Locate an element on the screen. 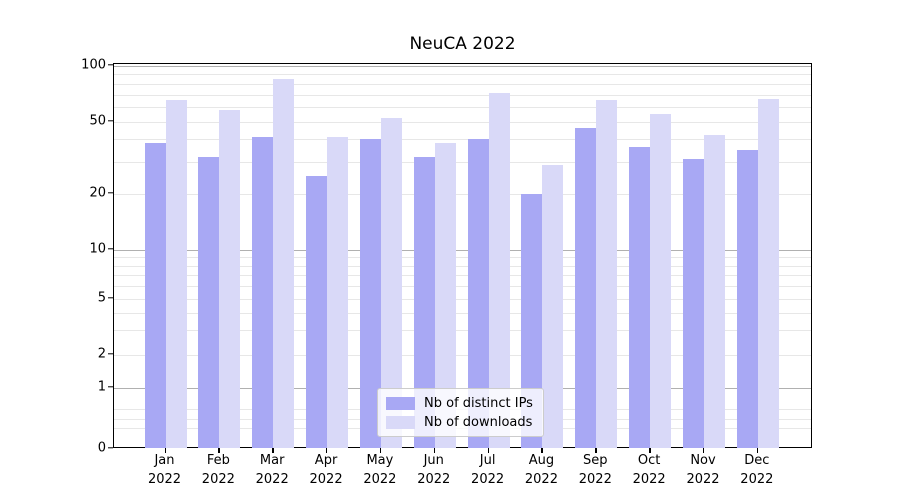 This screenshot has height=500, width=900. bar-downloads-jul is located at coordinates (499, 270).